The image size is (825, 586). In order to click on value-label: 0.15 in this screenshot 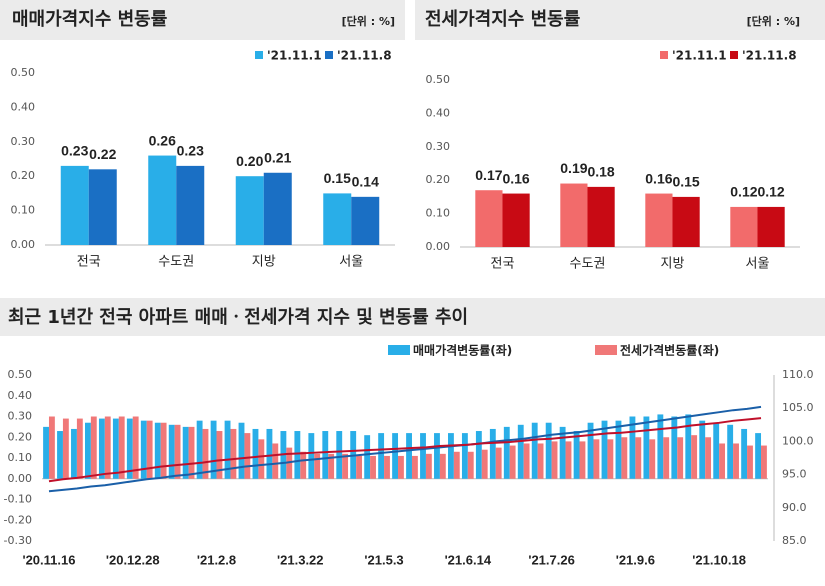, I will do `click(337, 178)`.